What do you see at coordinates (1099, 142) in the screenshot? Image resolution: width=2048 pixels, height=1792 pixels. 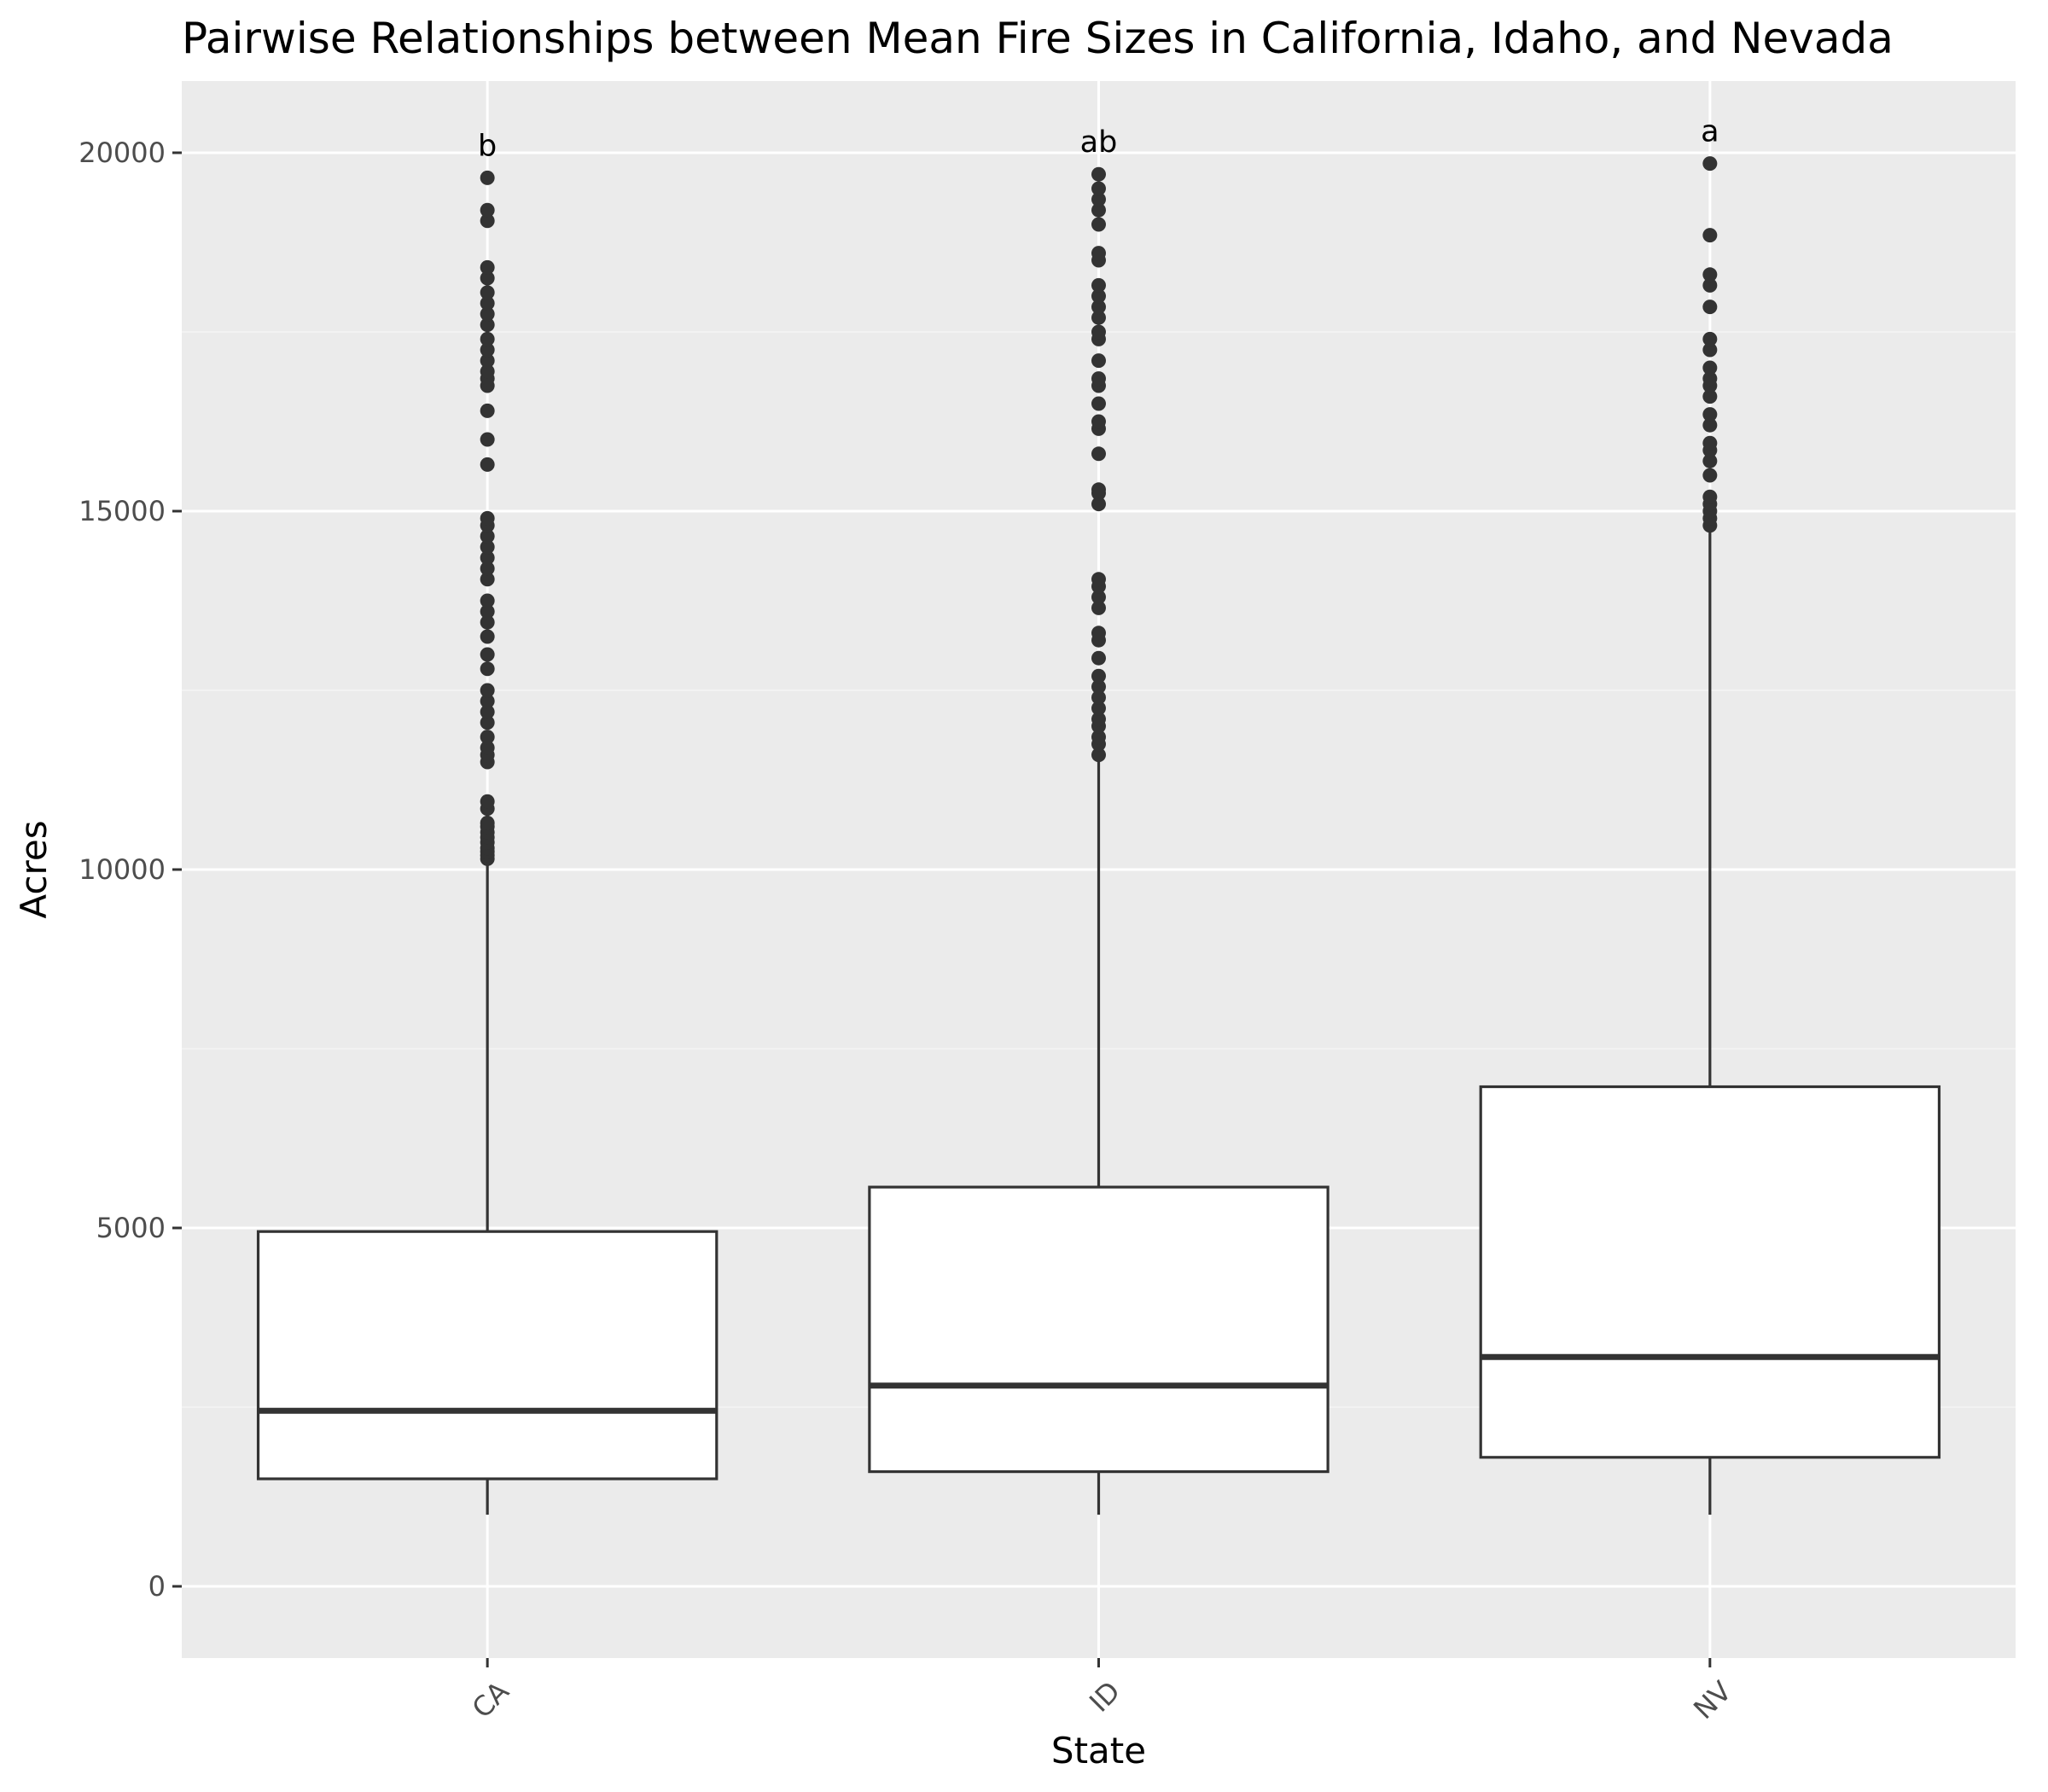 I see `group-letter-id: ab` at bounding box center [1099, 142].